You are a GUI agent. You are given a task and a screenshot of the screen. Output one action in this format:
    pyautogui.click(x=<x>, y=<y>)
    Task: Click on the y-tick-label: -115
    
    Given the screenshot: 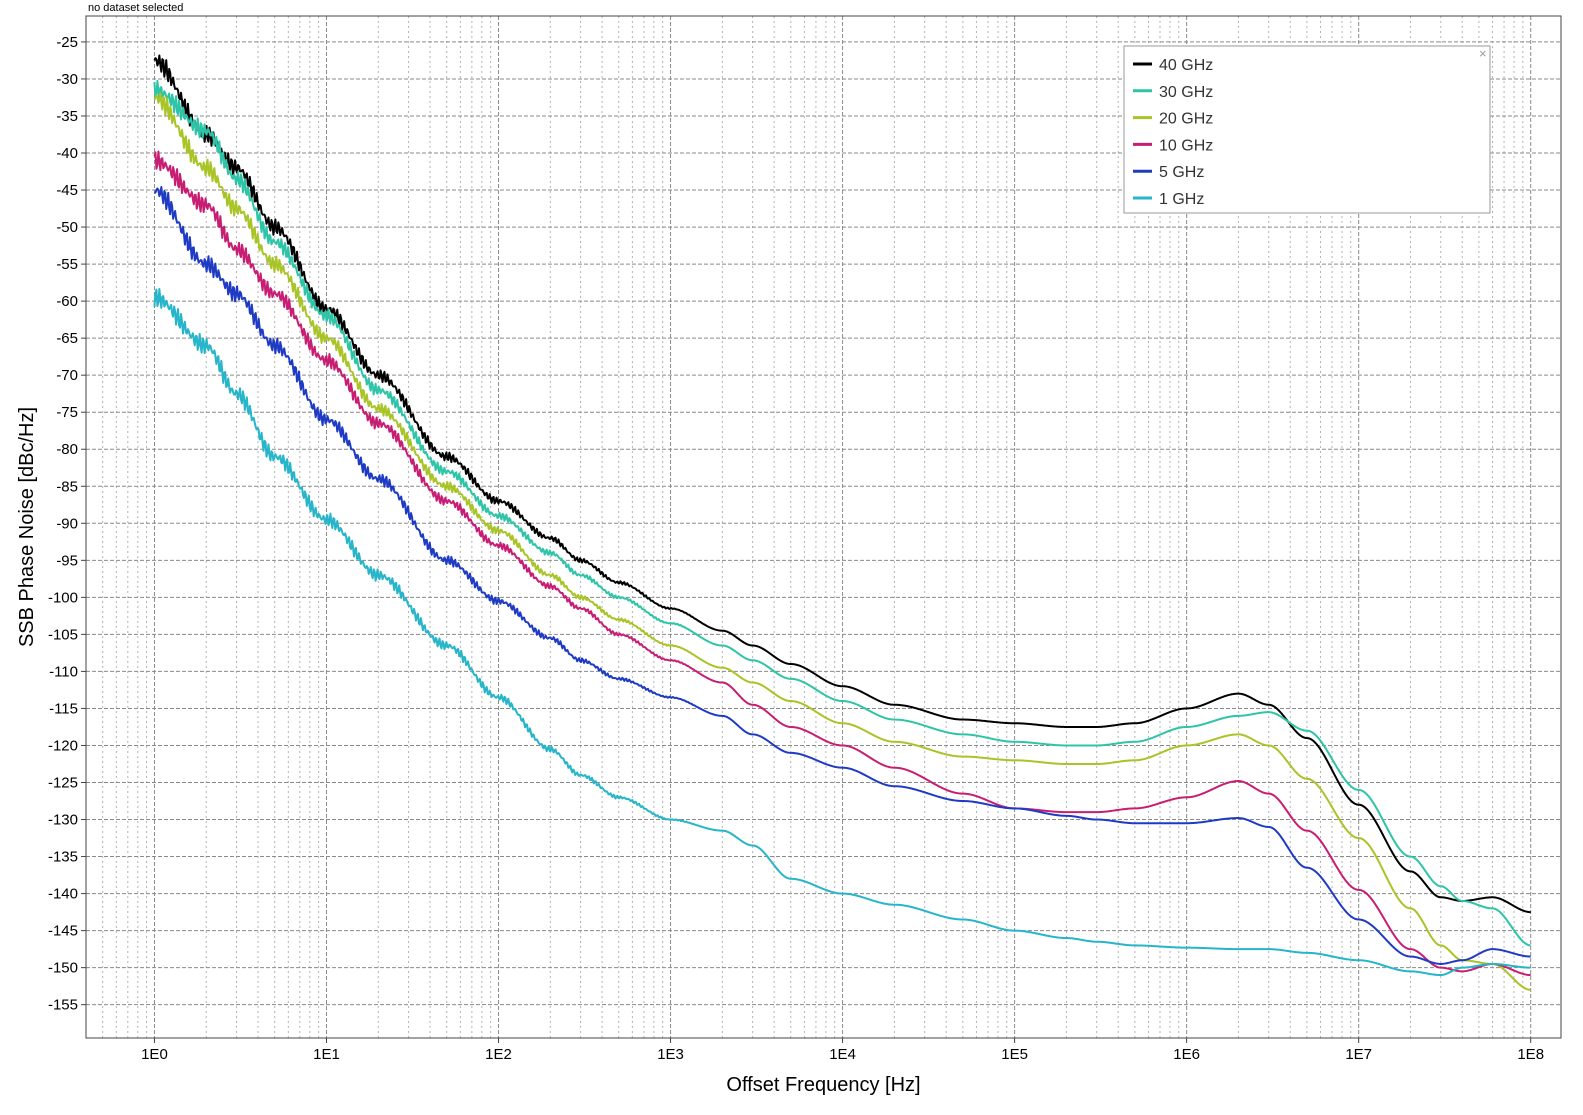 What is the action you would take?
    pyautogui.click(x=63, y=708)
    